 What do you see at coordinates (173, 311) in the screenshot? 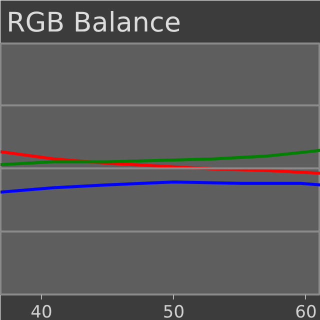
I see `x-tick-label: 50` at bounding box center [173, 311].